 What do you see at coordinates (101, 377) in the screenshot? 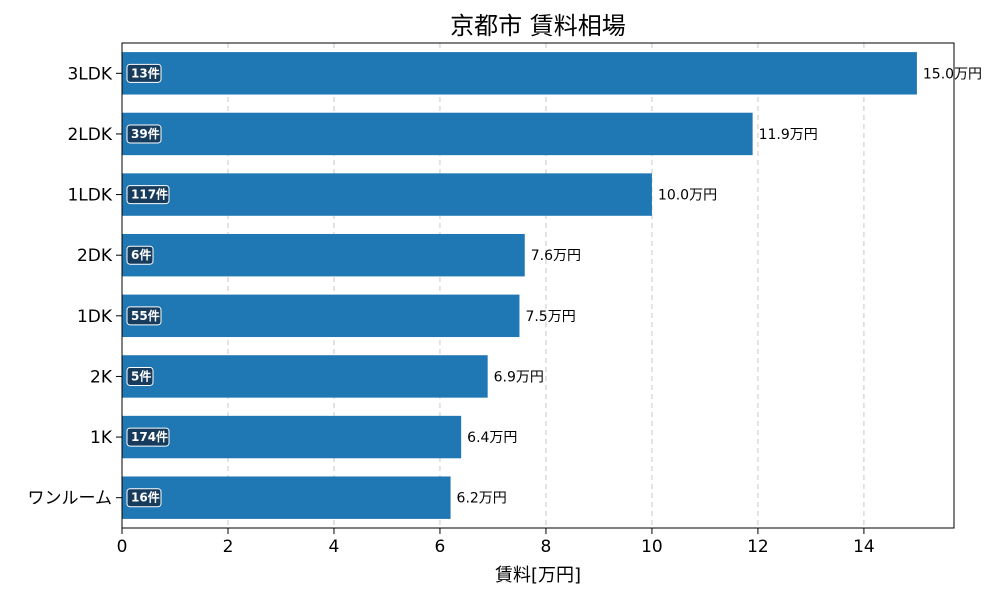
I see `y-tick-label: 2K` at bounding box center [101, 377].